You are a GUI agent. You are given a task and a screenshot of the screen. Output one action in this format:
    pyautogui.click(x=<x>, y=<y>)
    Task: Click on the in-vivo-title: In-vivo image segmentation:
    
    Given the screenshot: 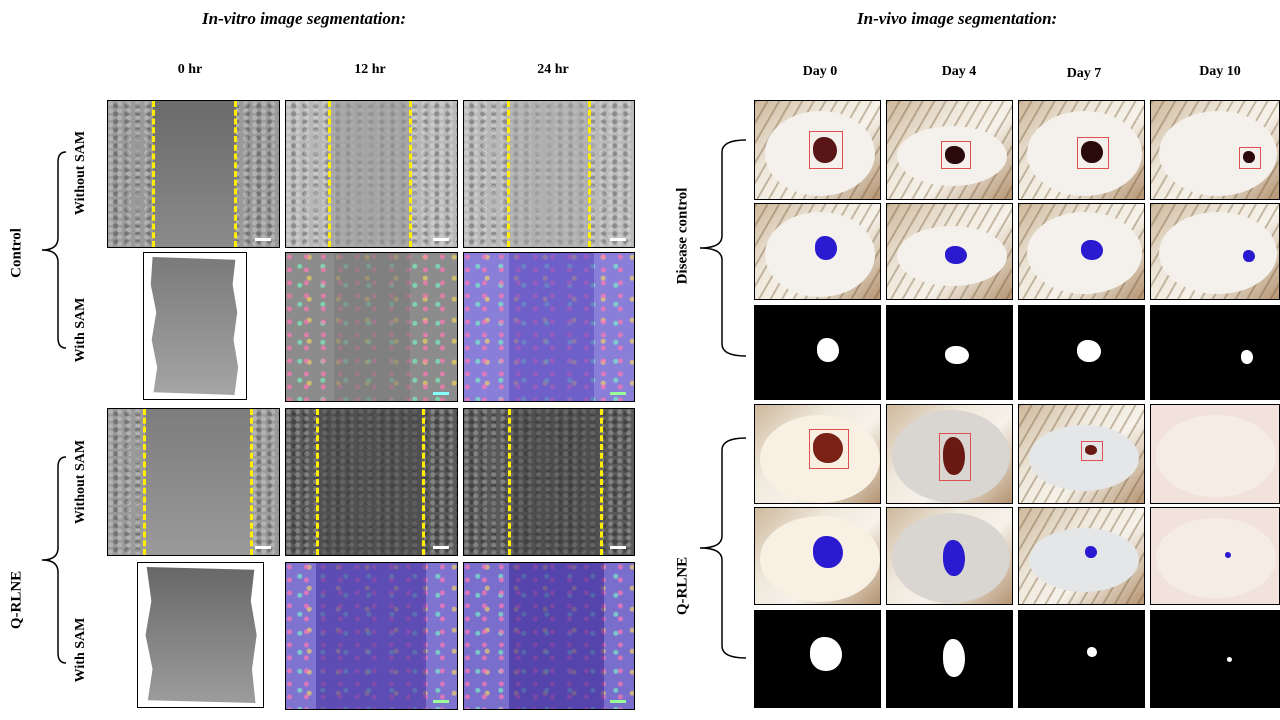 What is the action you would take?
    pyautogui.click(x=957, y=18)
    